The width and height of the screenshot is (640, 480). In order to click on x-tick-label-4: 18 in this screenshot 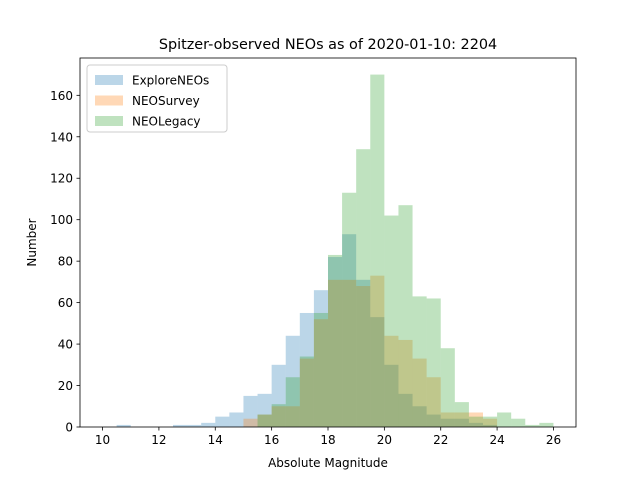, I will do `click(327, 440)`.